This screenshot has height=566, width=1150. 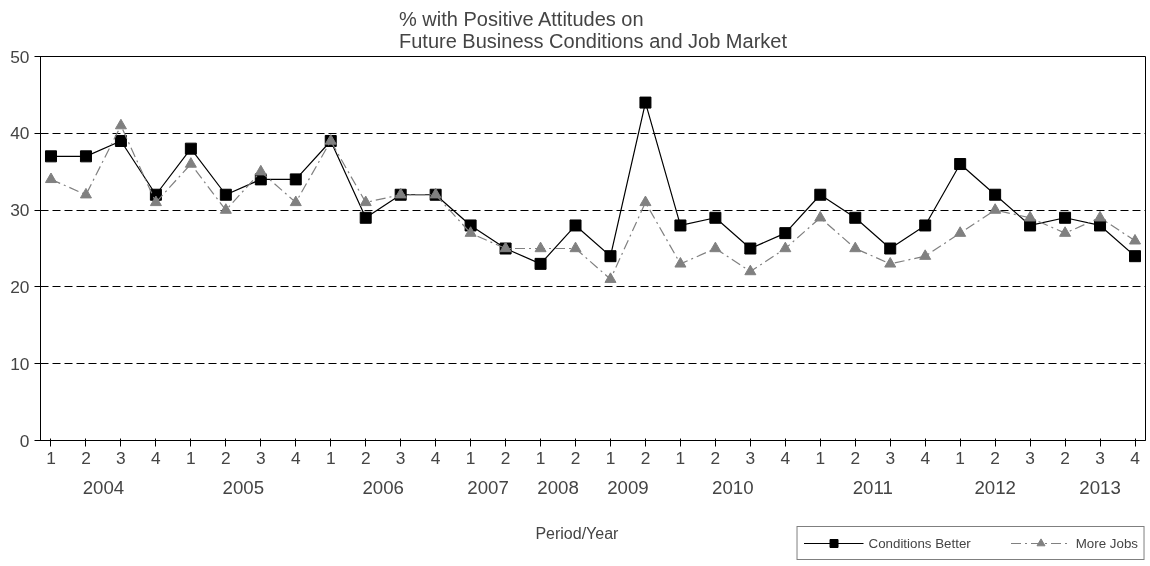 I want to click on text: 2012, so click(x=995, y=488).